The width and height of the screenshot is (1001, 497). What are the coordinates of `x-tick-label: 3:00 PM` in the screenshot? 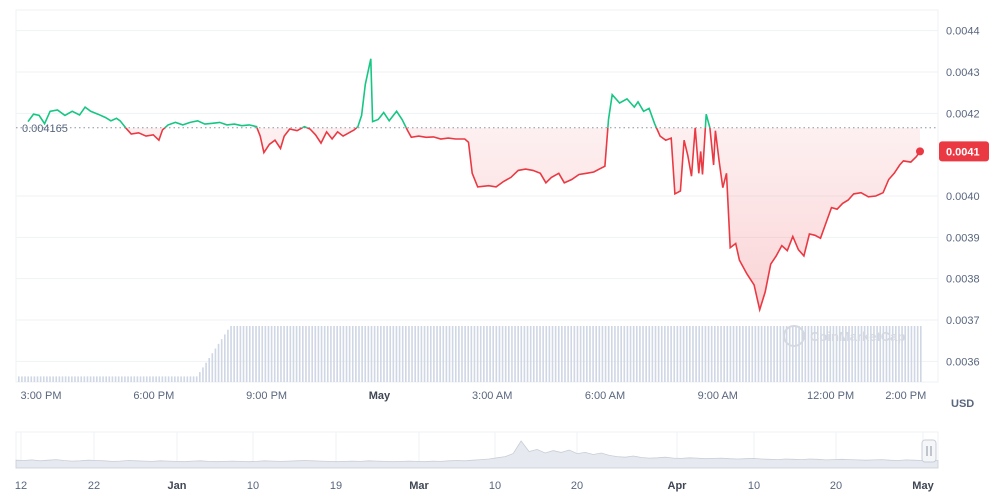 It's located at (41, 396).